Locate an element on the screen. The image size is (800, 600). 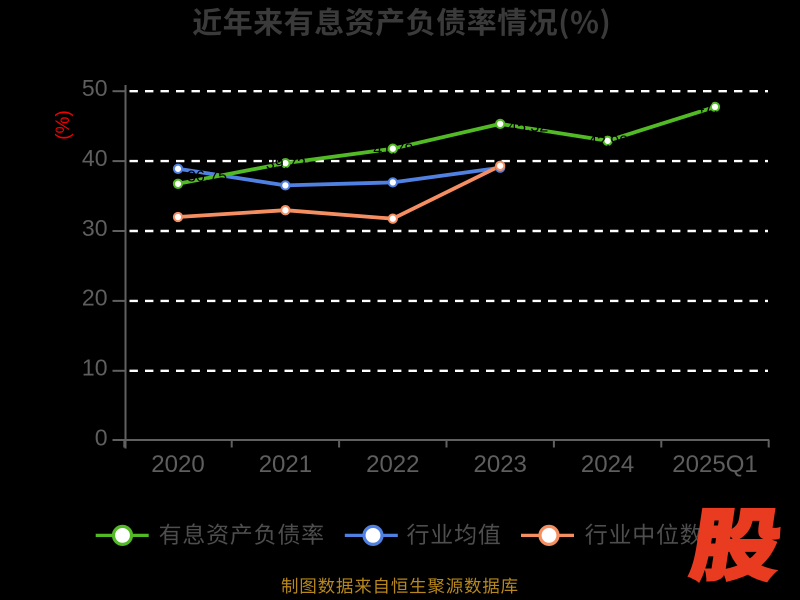
svg-text: 2021 is located at coordinates (285, 464).